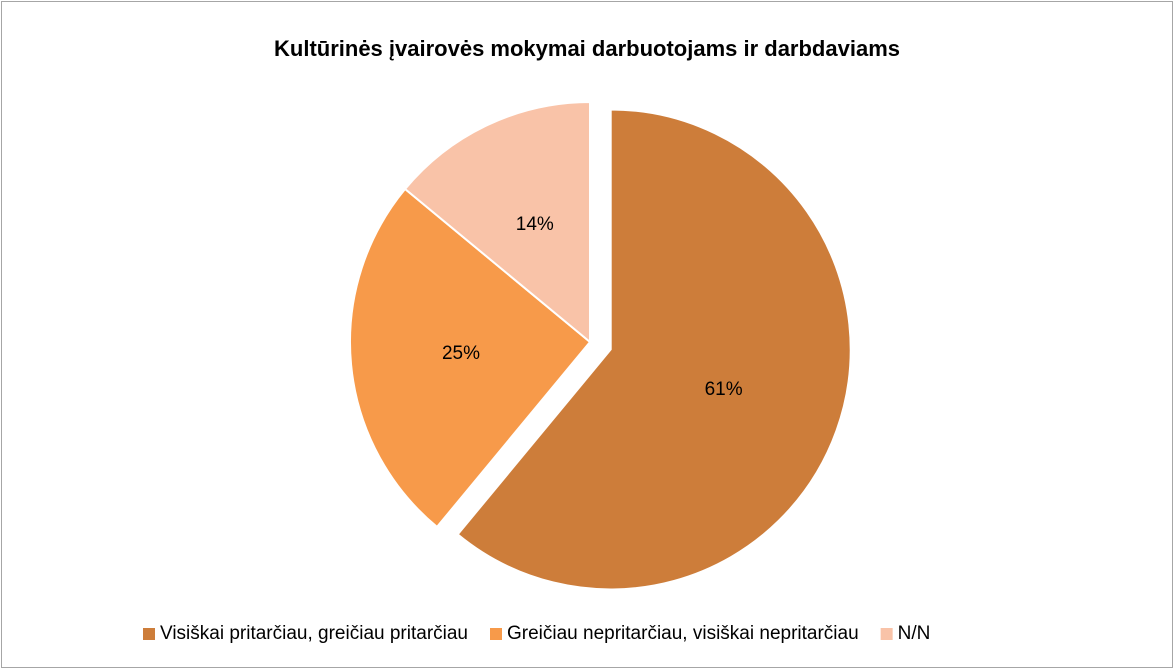 This screenshot has height=669, width=1174. I want to click on data-label: 25%, so click(461, 353).